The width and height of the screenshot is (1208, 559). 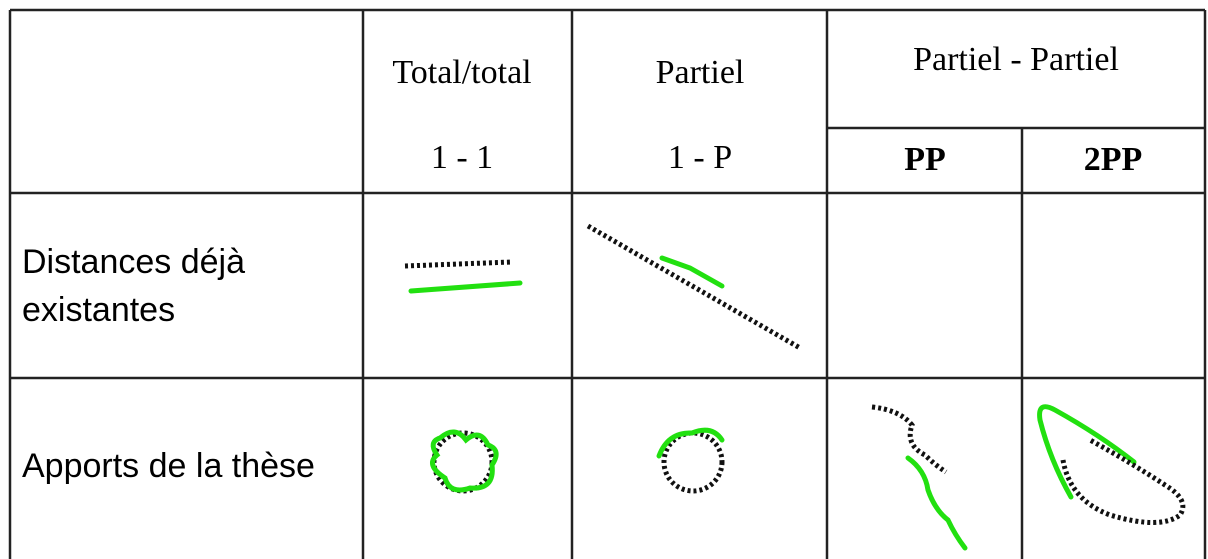 What do you see at coordinates (1113, 159) in the screenshot?
I see `subcolumn-title: 2PP` at bounding box center [1113, 159].